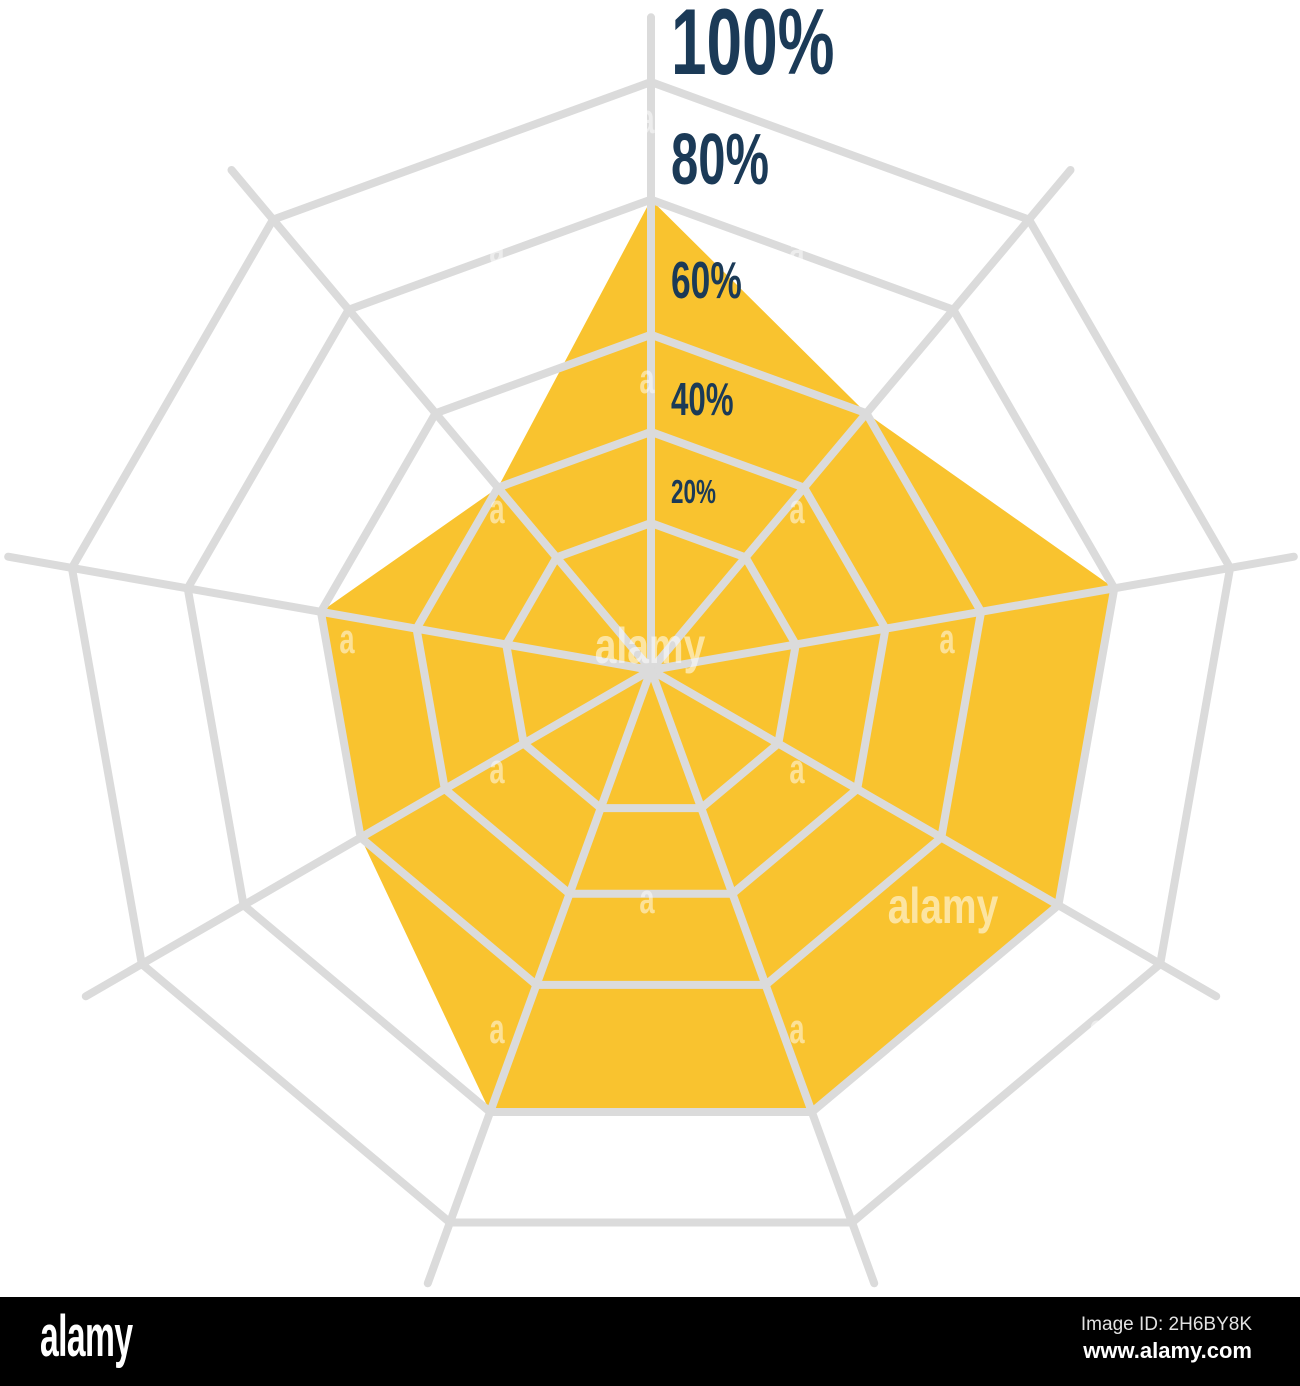 This screenshot has width=1300, height=1386. Describe the element at coordinates (752, 255) in the screenshot. I see `axis-tick-labels: 100% 80% 60% 40% 20%` at that location.